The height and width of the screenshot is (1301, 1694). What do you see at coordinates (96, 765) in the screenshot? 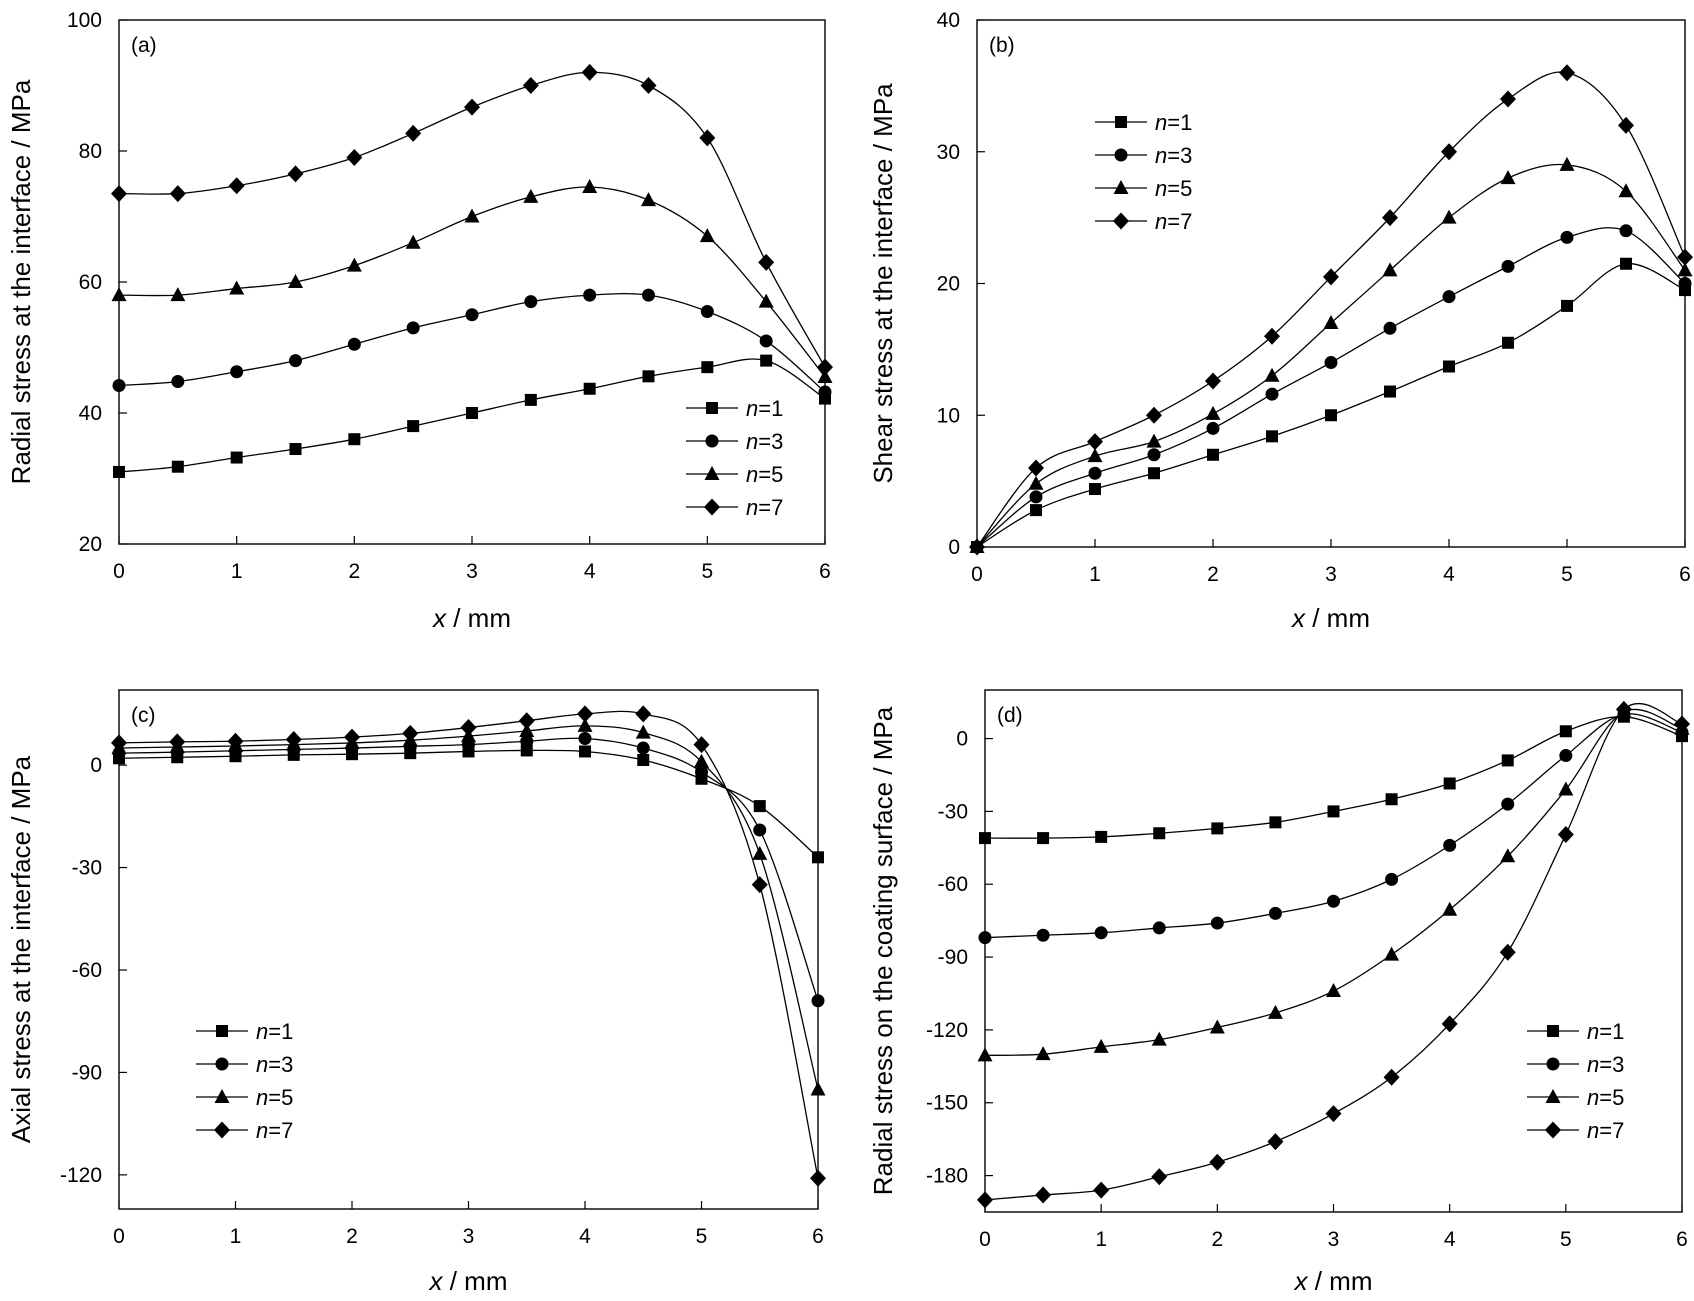
I see `y-tick-label: 0` at bounding box center [96, 765].